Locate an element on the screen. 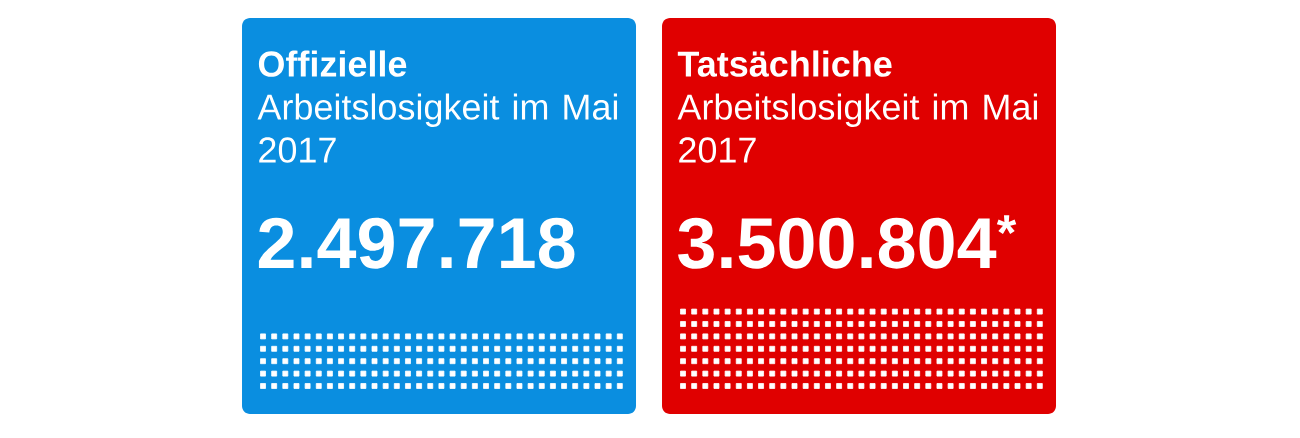 Image resolution: width=1300 pixels, height=438 pixels. category-label: Offizielle Arbeitslosigkeit im Mai 2017 is located at coordinates (437, 106).